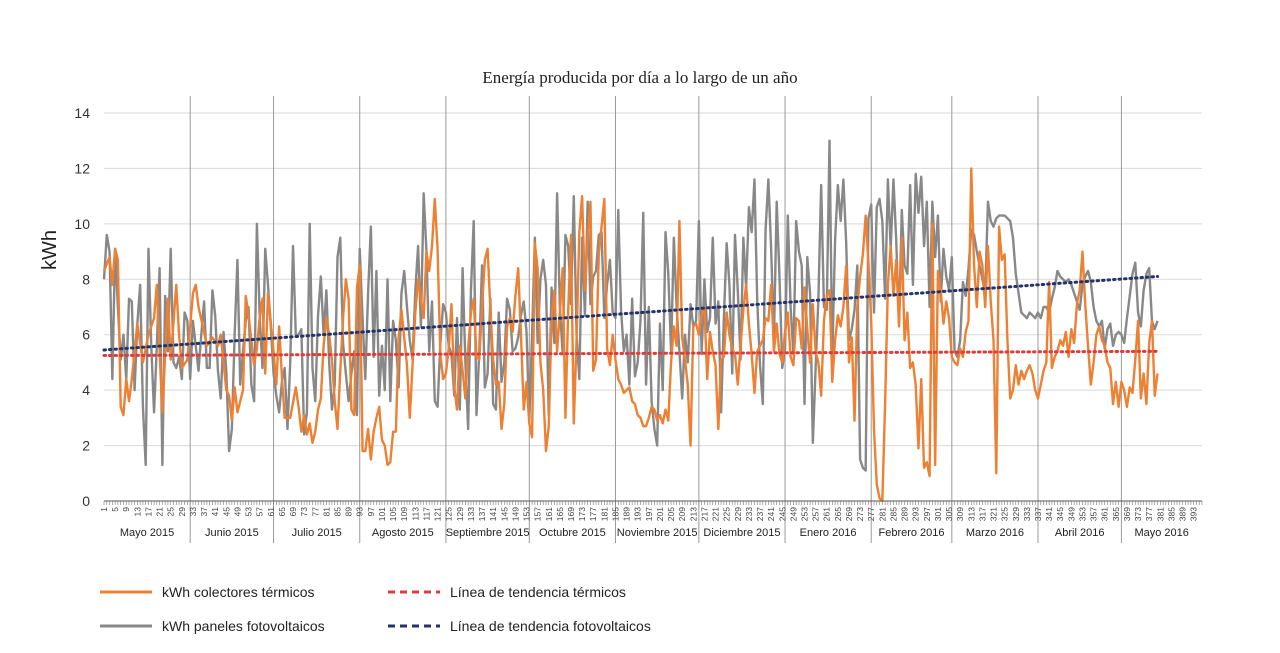 The width and height of the screenshot is (1280, 653). I want to click on legend-label: Línea de tendencia fotovoltaicos, so click(550, 626).